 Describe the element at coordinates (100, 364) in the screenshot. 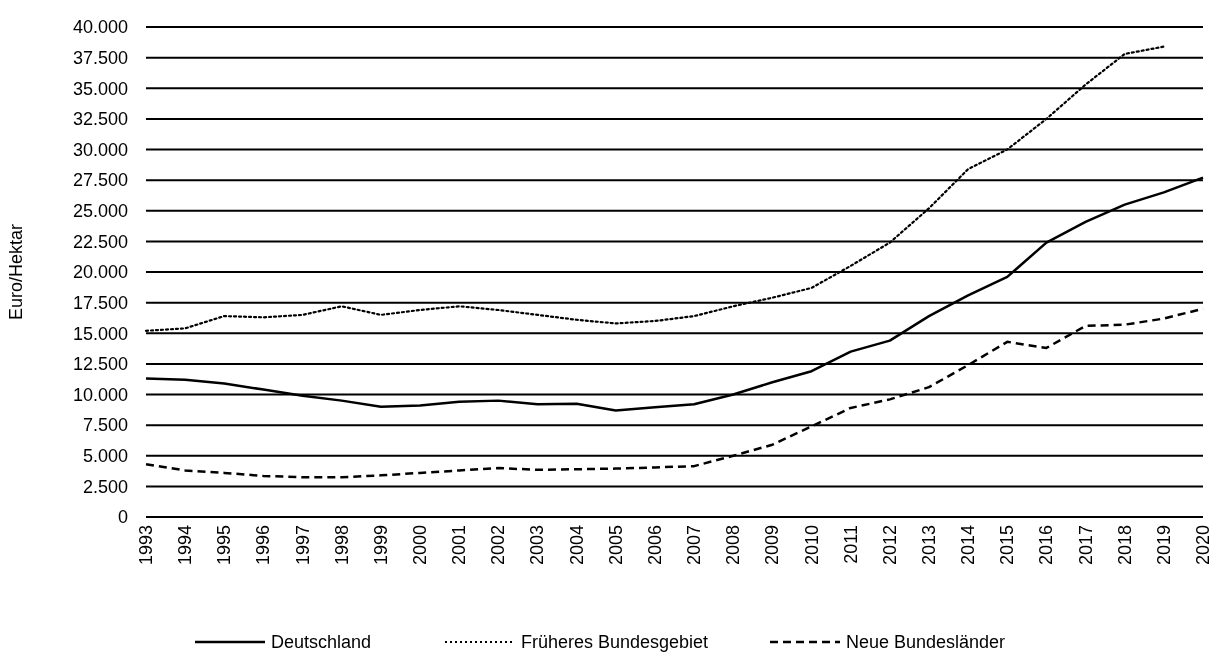

I see `y-tick-label: 12.500` at that location.